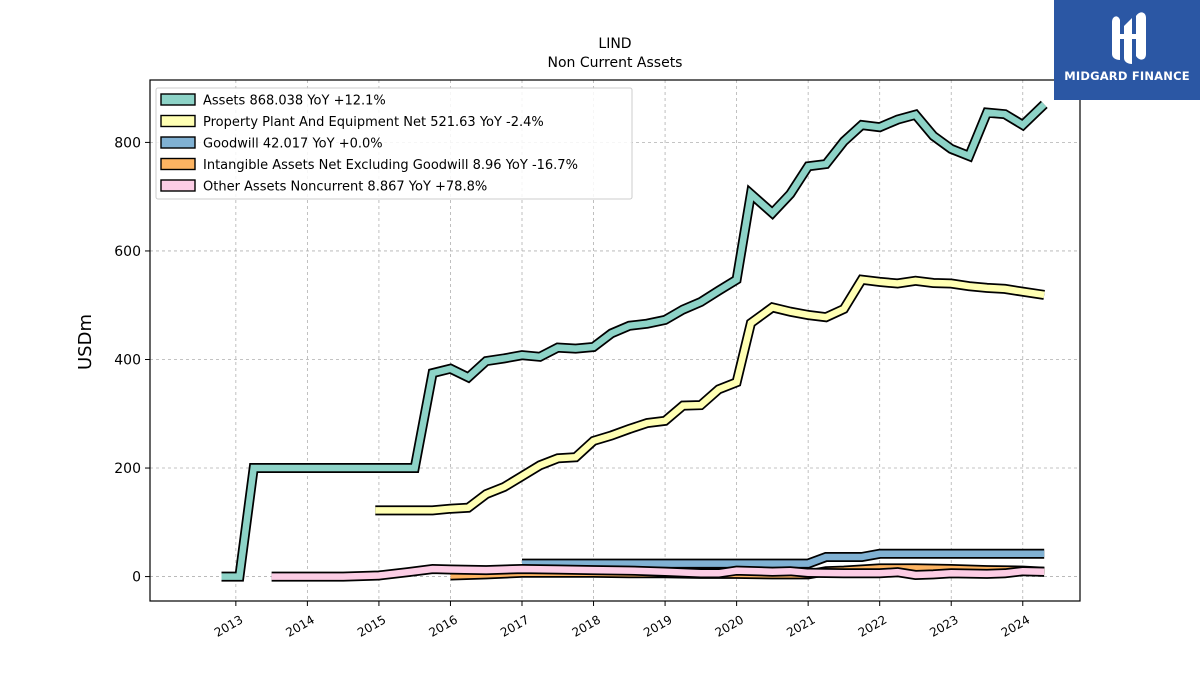 The height and width of the screenshot is (675, 1200). What do you see at coordinates (228, 625) in the screenshot?
I see `x-tick-label: 2013` at bounding box center [228, 625].